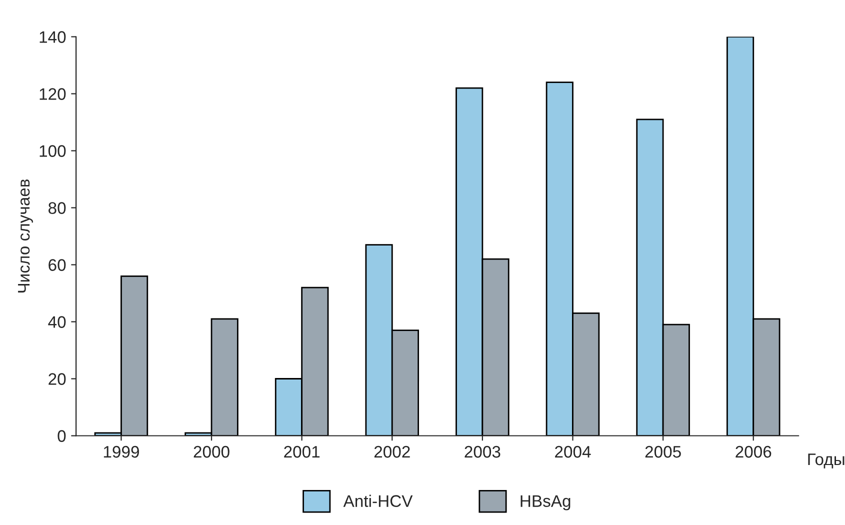 Image resolution: width=845 pixels, height=525 pixels. I want to click on x-tick-label: 1999, so click(121, 452).